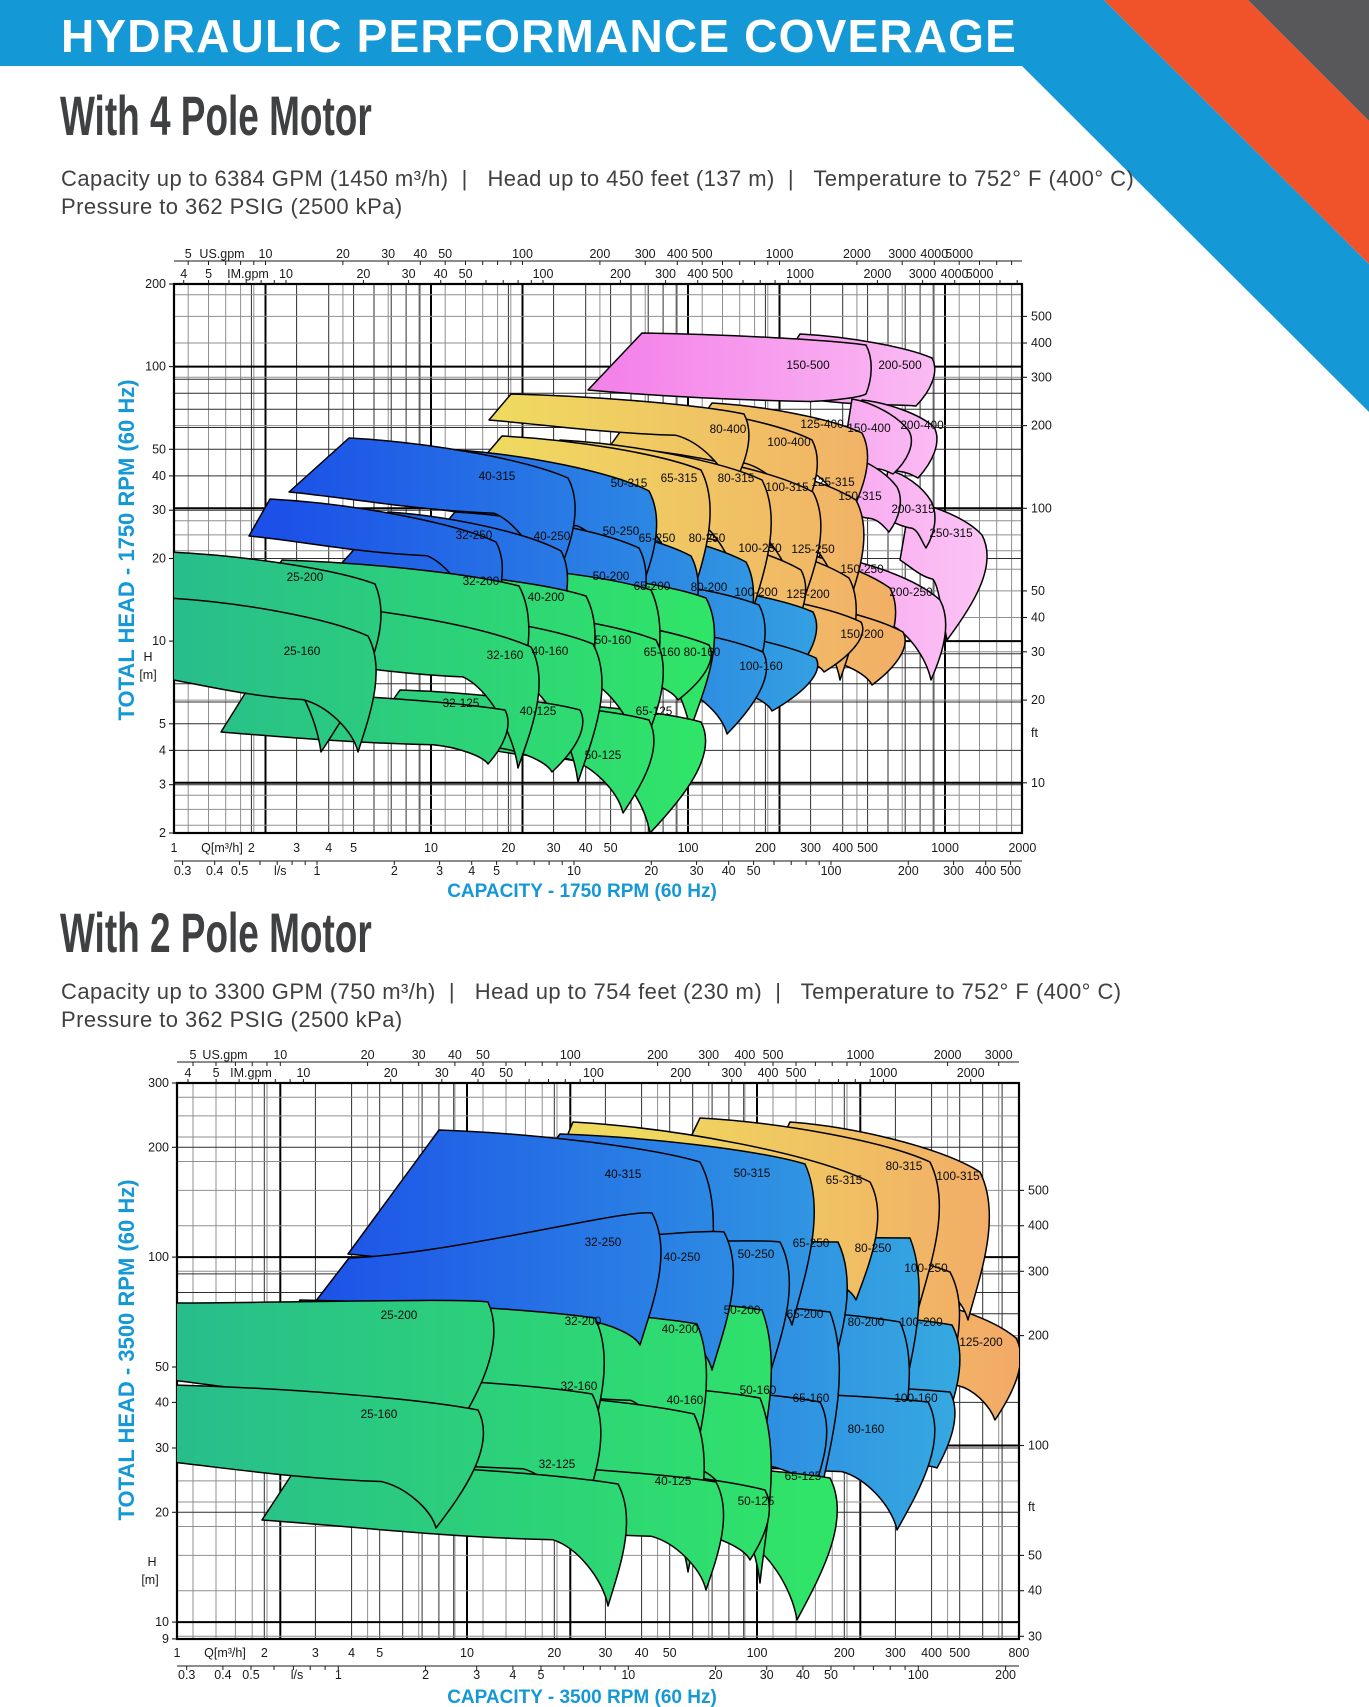 The width and height of the screenshot is (1369, 1707). Describe the element at coordinates (582, 1697) in the screenshot. I see `svg-text: CAPACITY - 3500 RPM (60 Hz)` at that location.